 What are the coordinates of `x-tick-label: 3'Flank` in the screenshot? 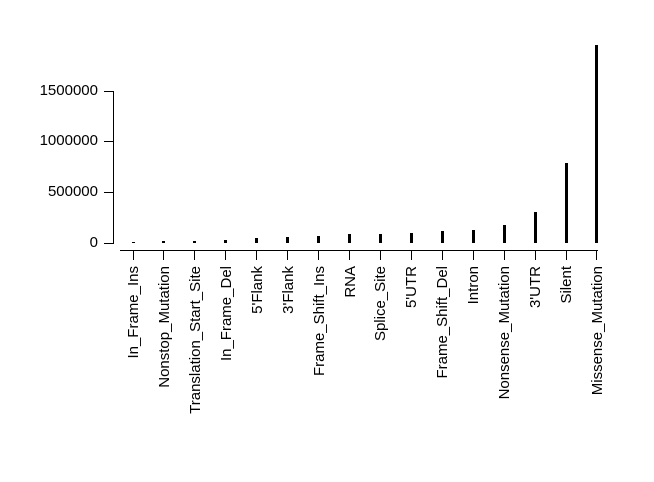 It's located at (288, 290).